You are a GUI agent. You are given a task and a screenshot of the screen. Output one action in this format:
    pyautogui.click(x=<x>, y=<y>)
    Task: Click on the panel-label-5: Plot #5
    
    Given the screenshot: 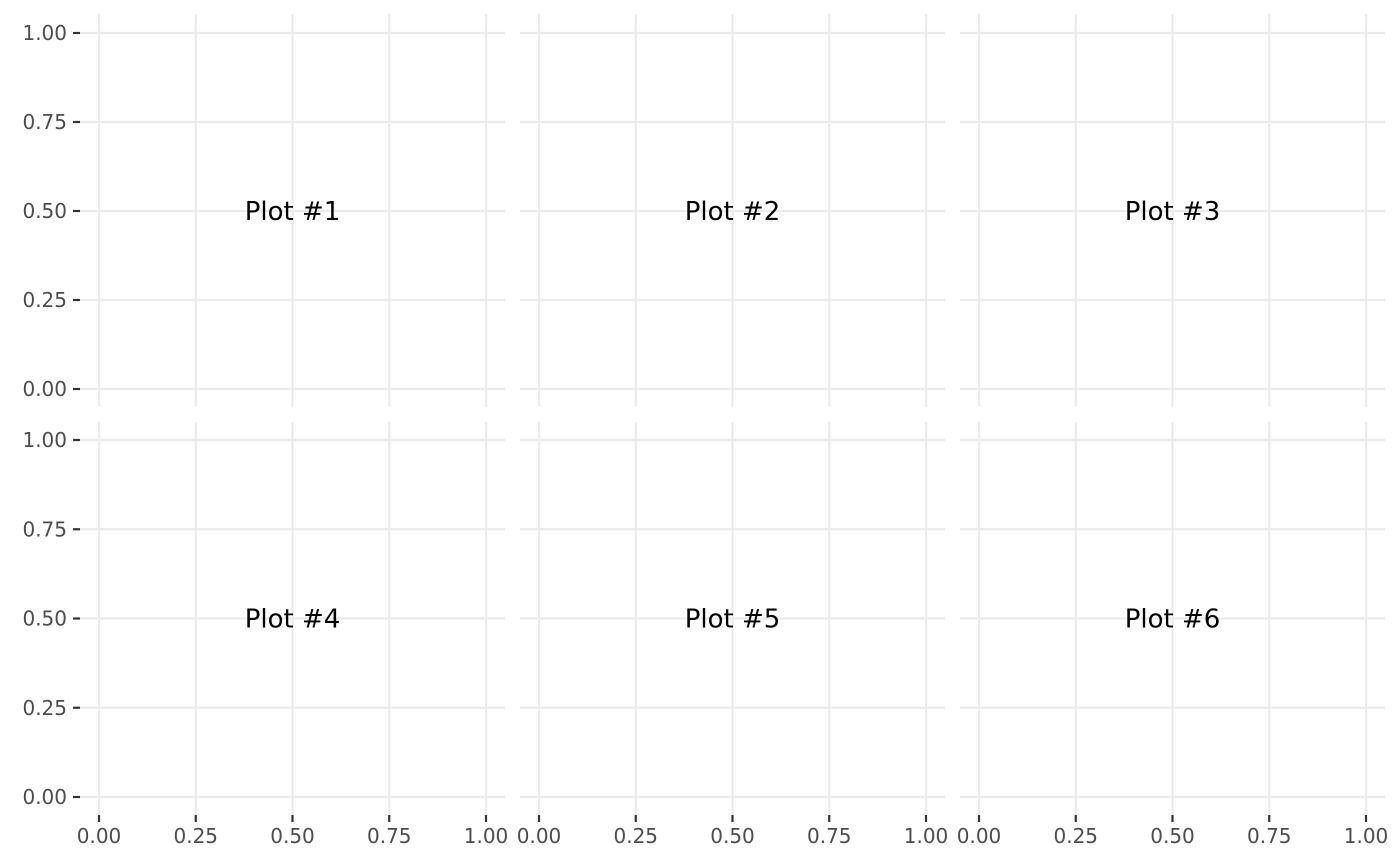 What is the action you would take?
    pyautogui.click(x=733, y=620)
    